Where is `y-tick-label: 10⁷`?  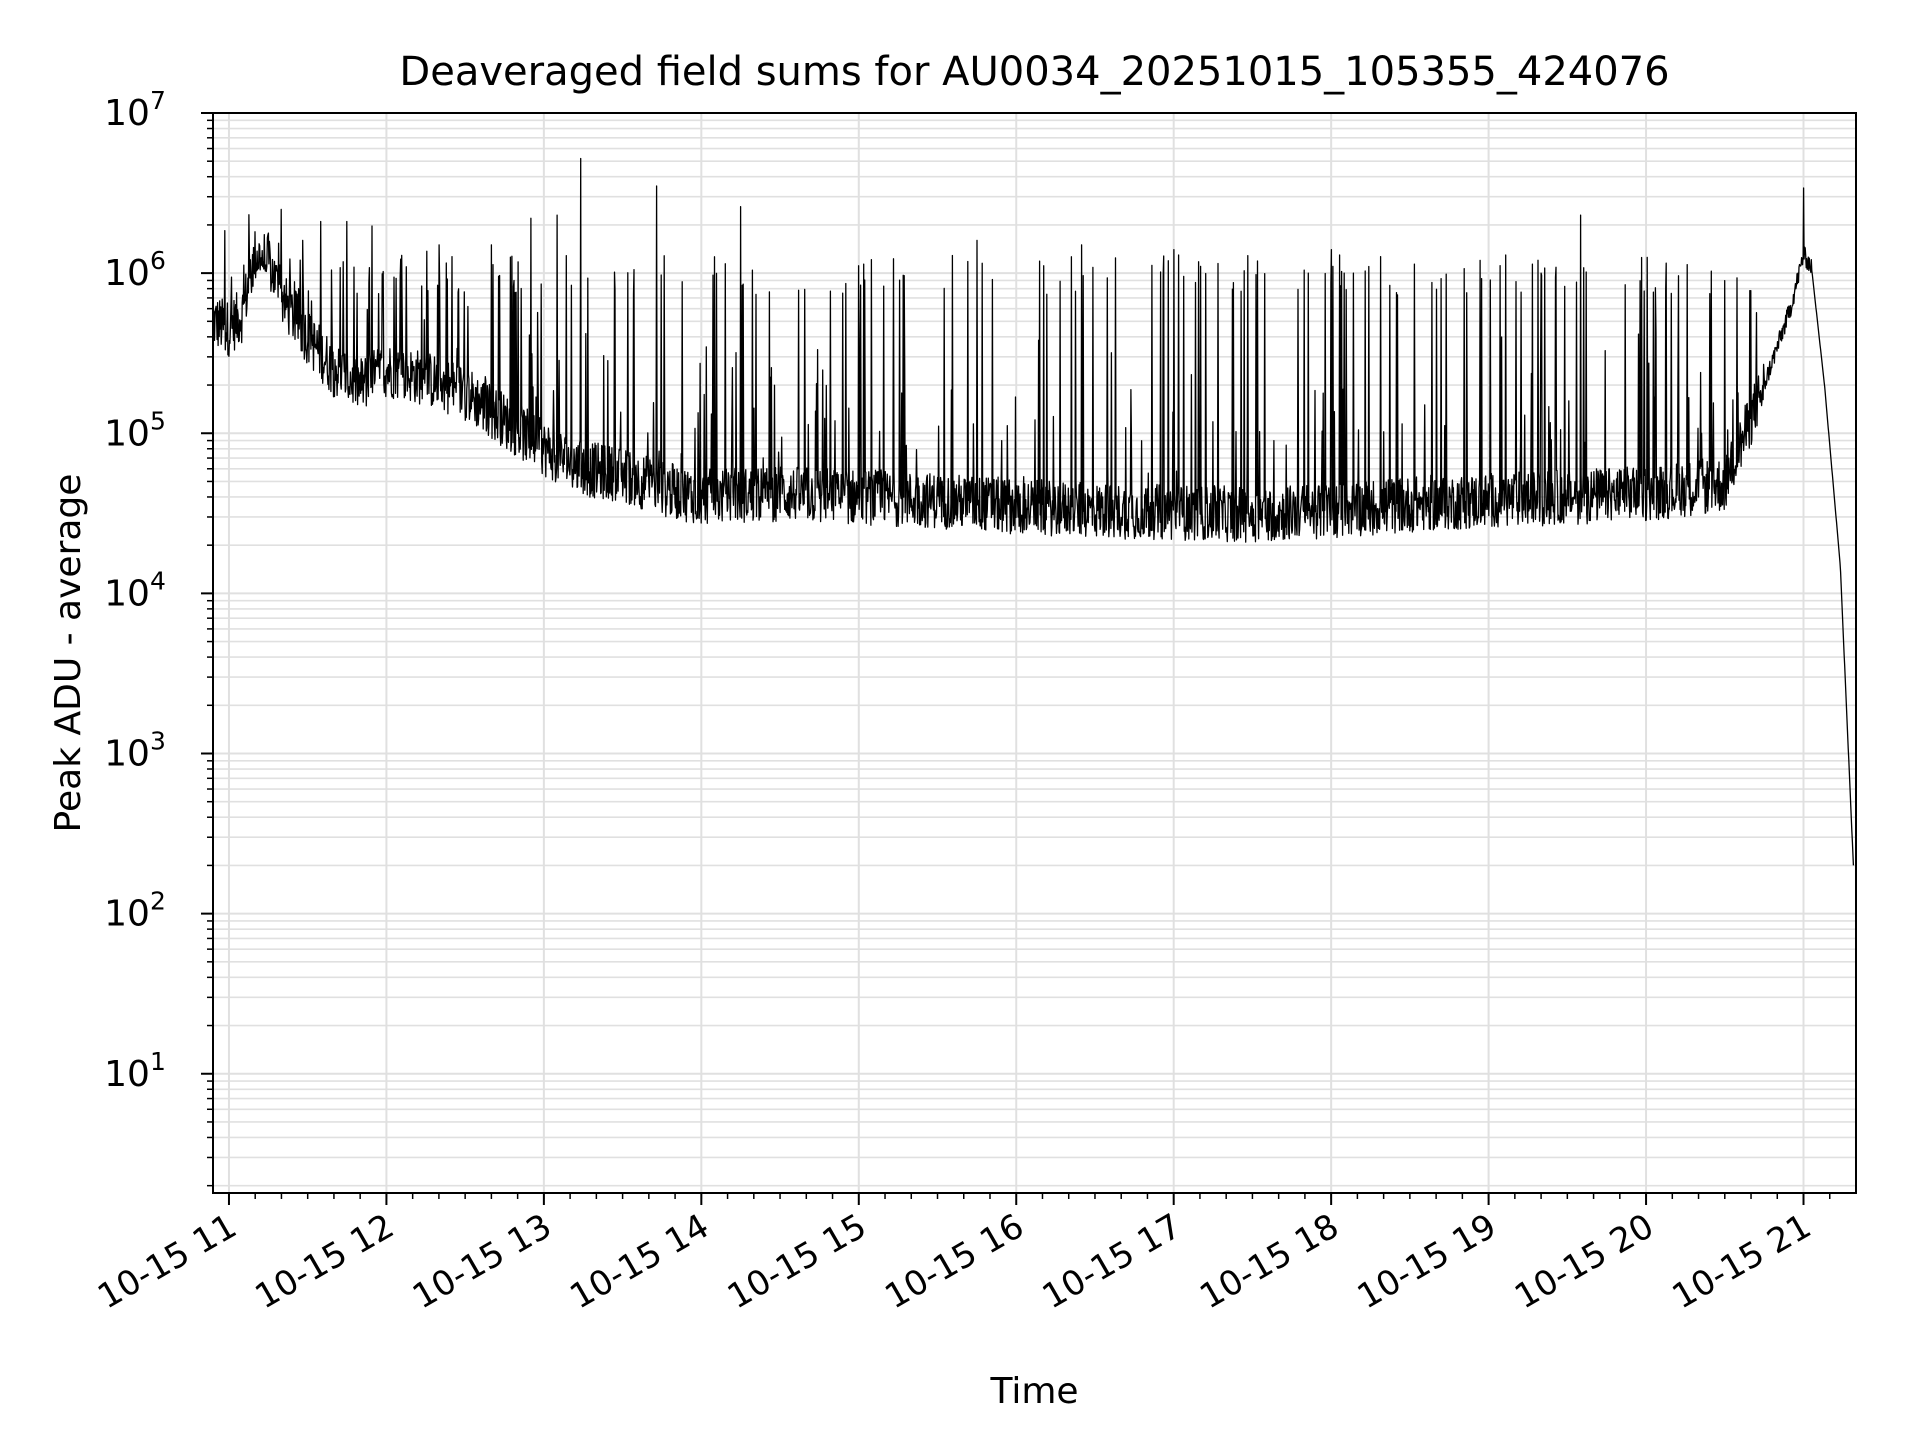 y-tick-label: 10⁷ is located at coordinates (135, 110).